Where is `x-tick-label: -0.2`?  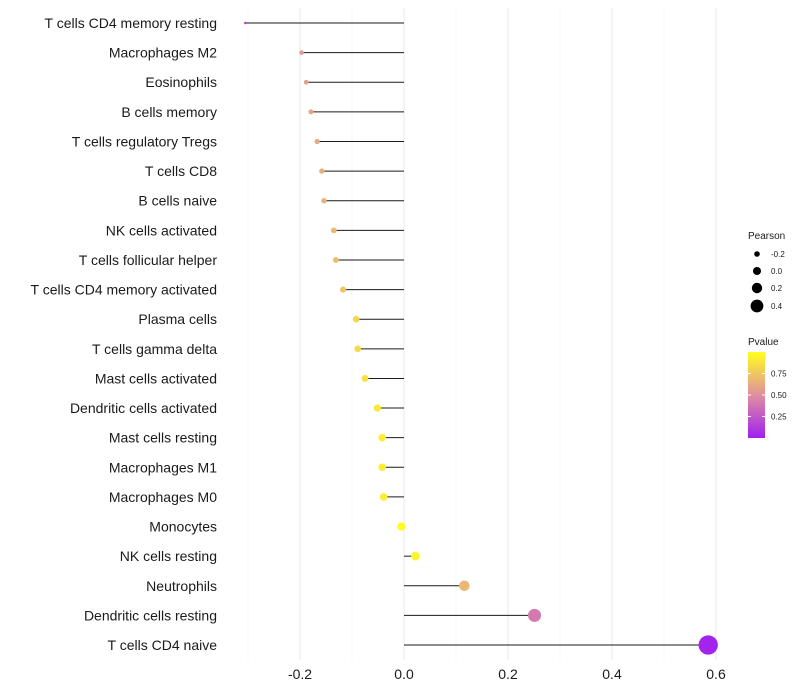
x-tick-label: -0.2 is located at coordinates (300, 674).